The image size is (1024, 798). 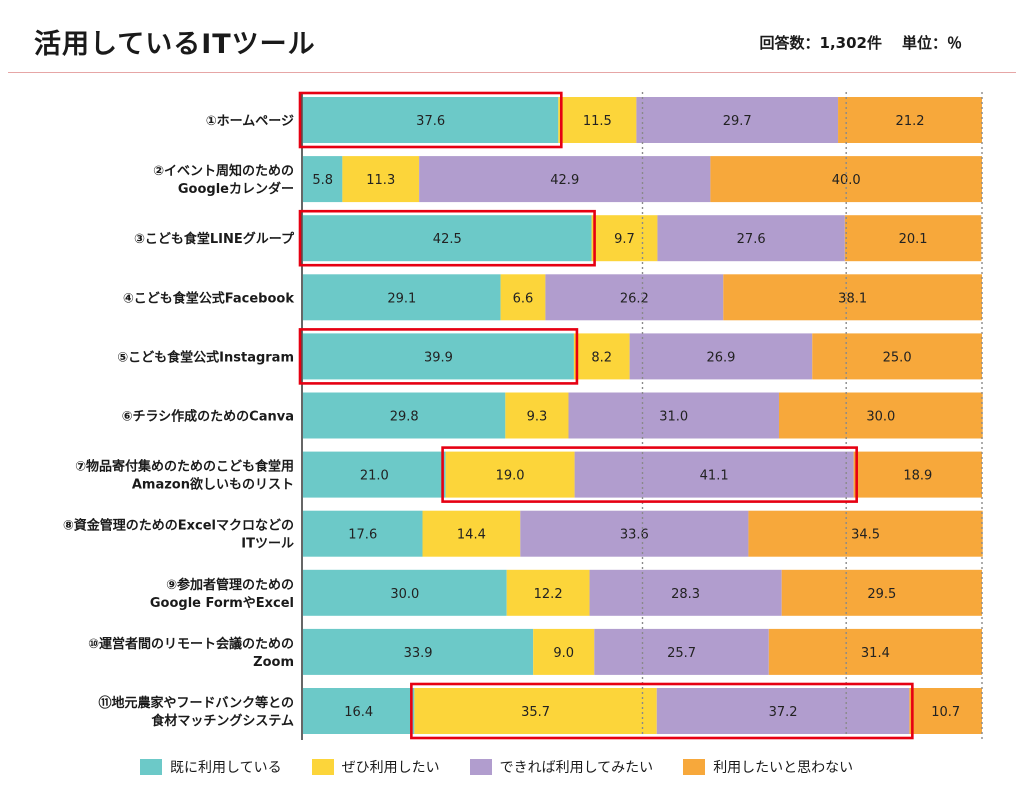 I want to click on data-label: 29.1, so click(x=401, y=298).